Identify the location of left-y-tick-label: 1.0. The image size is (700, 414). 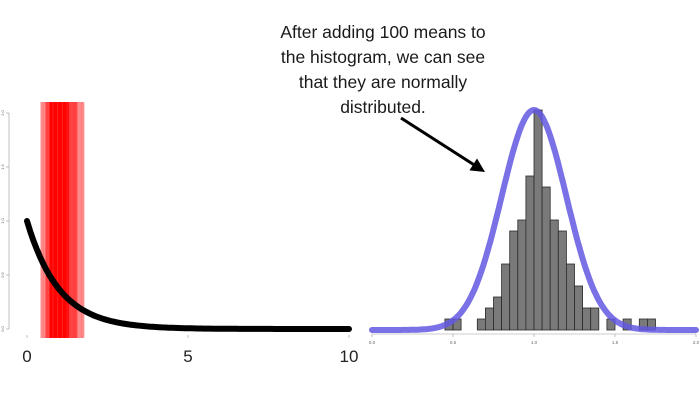
(2, 220).